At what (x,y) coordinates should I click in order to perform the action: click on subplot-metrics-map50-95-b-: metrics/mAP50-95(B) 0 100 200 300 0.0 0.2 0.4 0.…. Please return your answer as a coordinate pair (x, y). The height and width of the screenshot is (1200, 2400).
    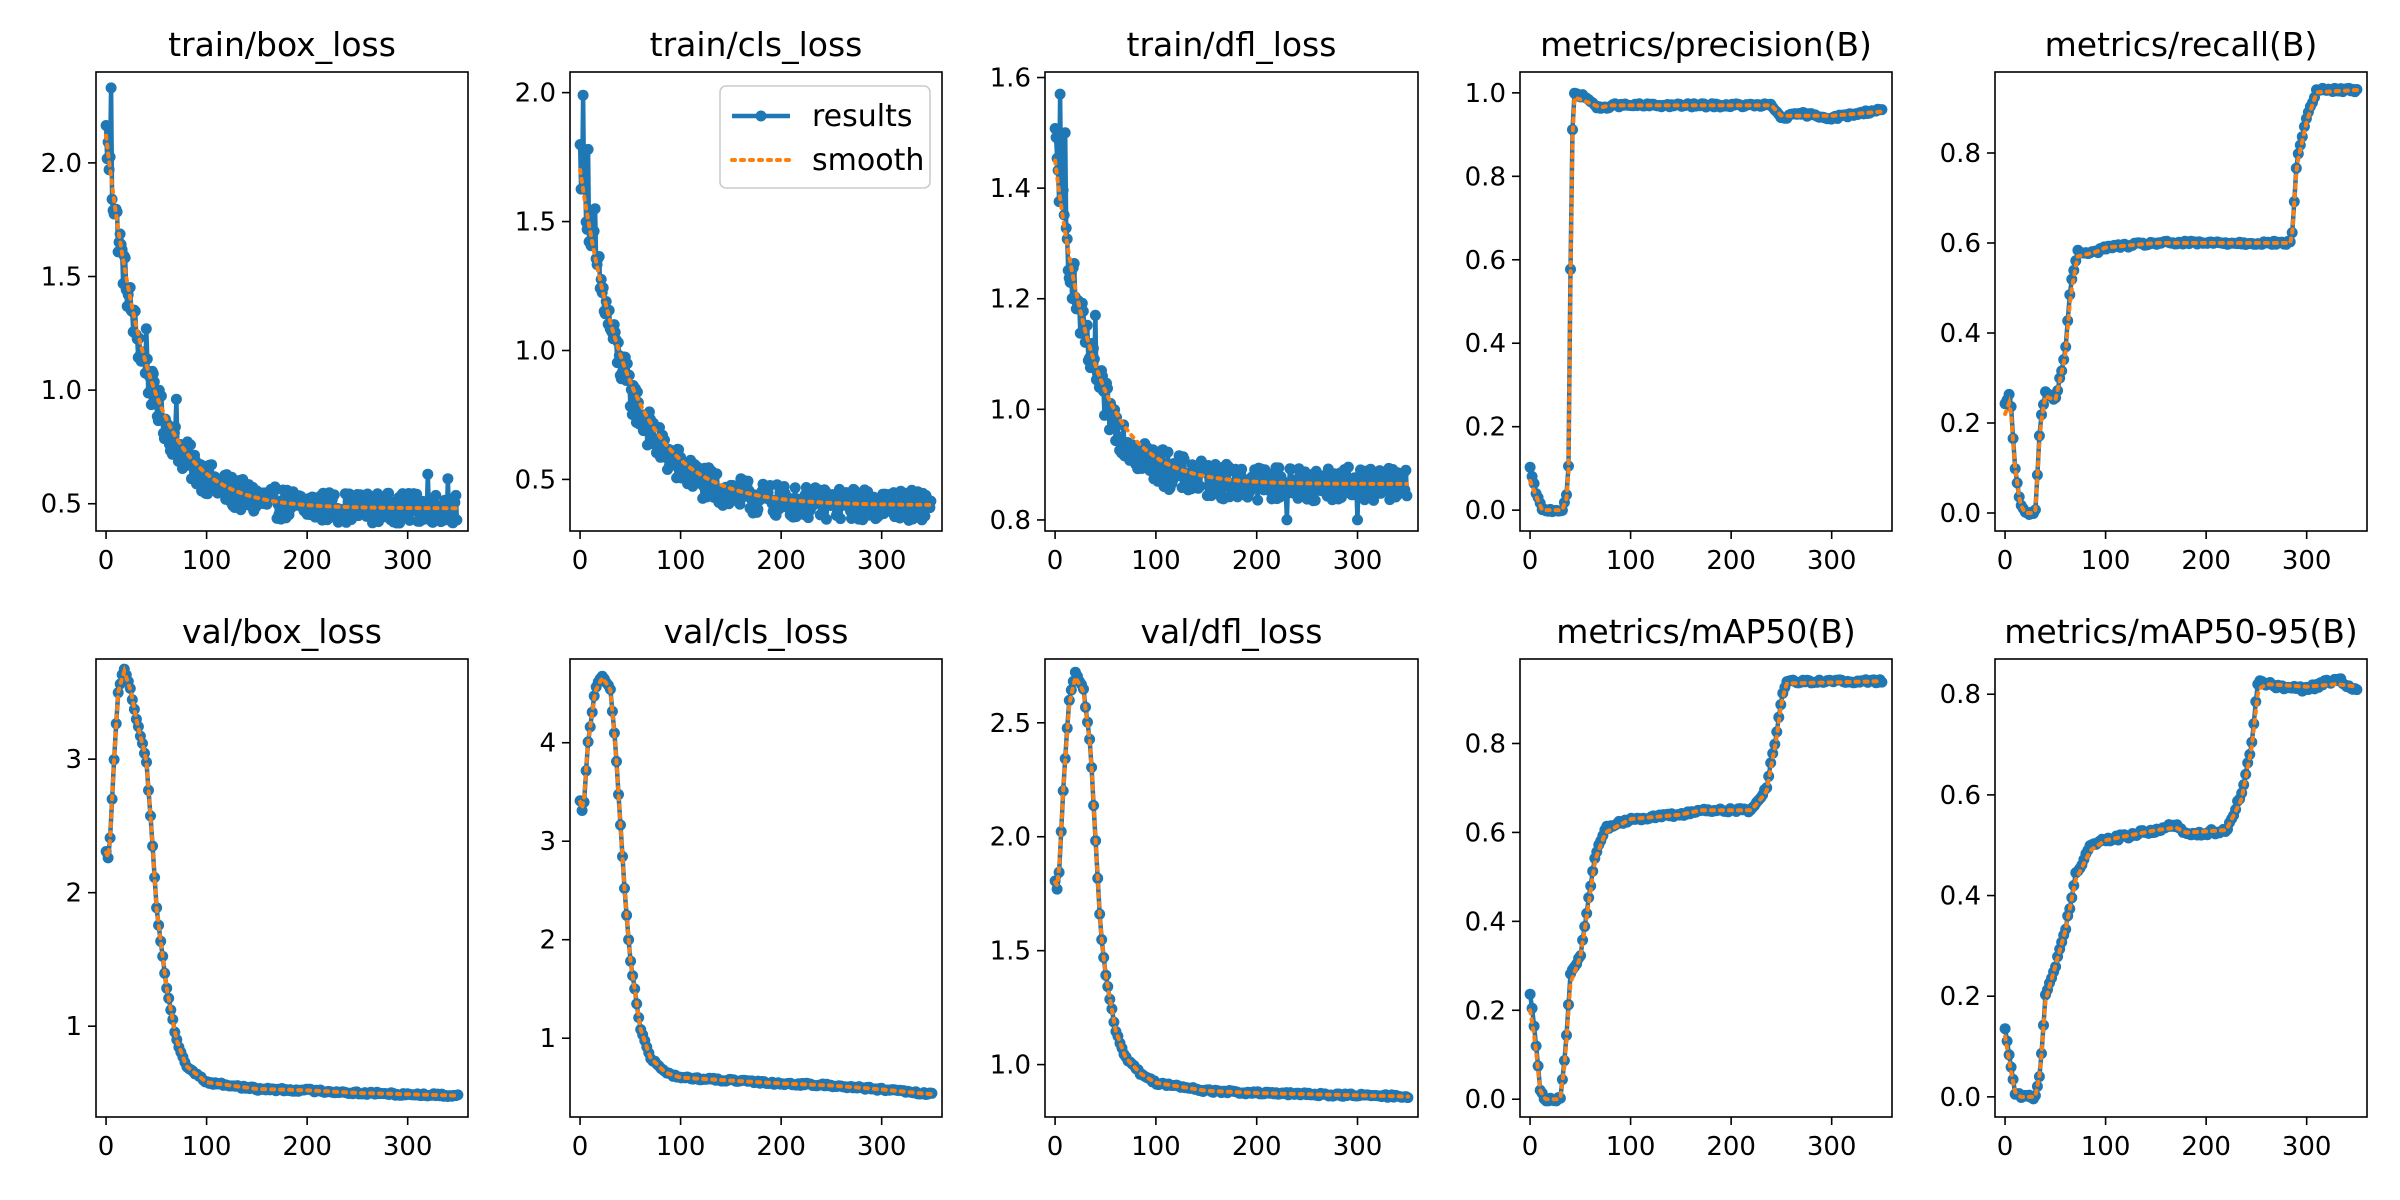
    Looking at the image, I should click on (2154, 887).